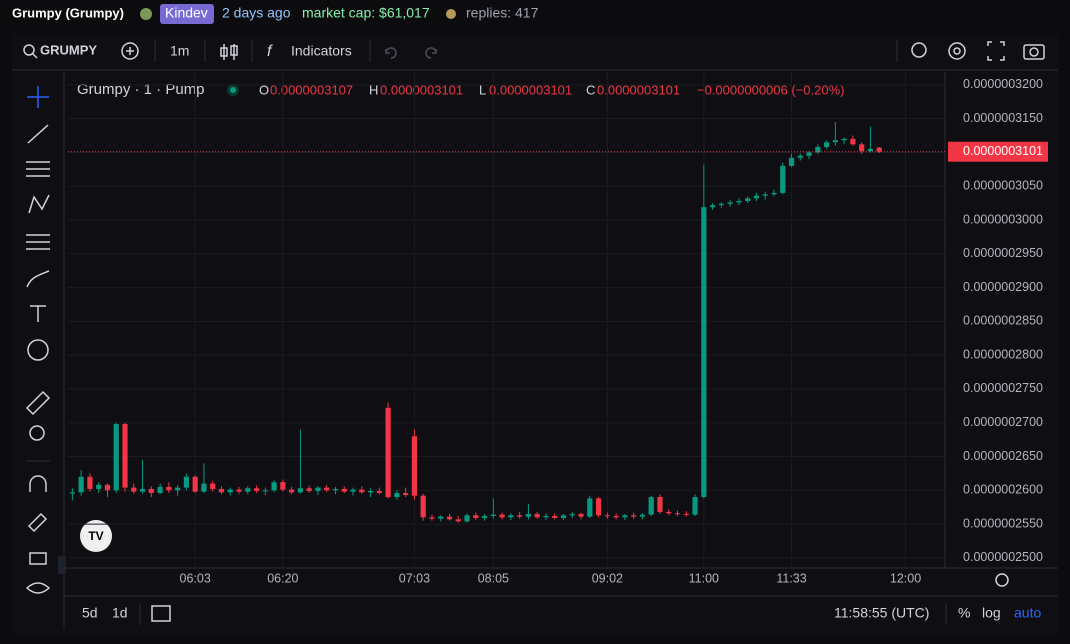  What do you see at coordinates (451, 14) in the screenshot?
I see `replies-icon` at bounding box center [451, 14].